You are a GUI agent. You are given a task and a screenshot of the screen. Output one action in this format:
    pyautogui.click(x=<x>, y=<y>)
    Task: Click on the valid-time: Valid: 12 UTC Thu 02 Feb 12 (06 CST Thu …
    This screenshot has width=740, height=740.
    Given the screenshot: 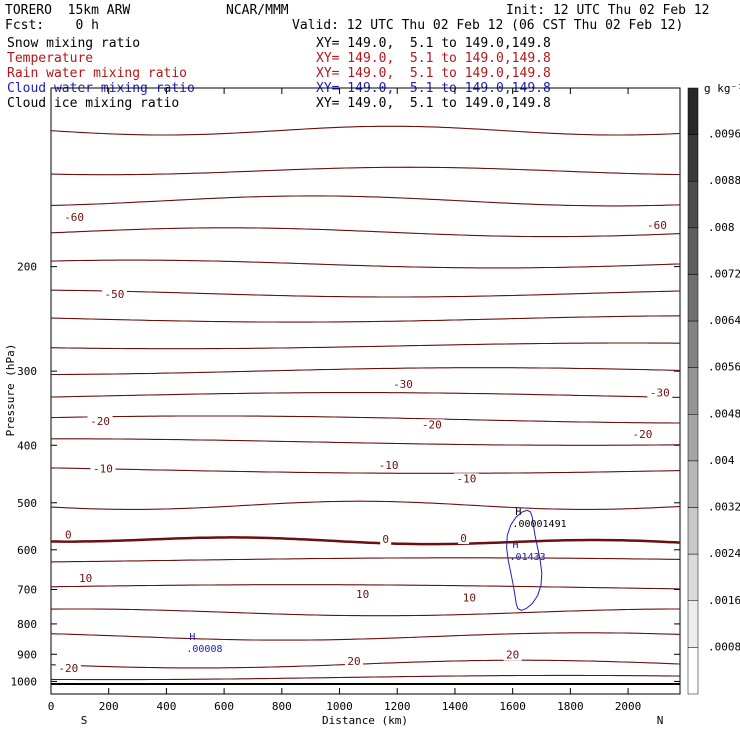 What is the action you would take?
    pyautogui.click(x=488, y=25)
    